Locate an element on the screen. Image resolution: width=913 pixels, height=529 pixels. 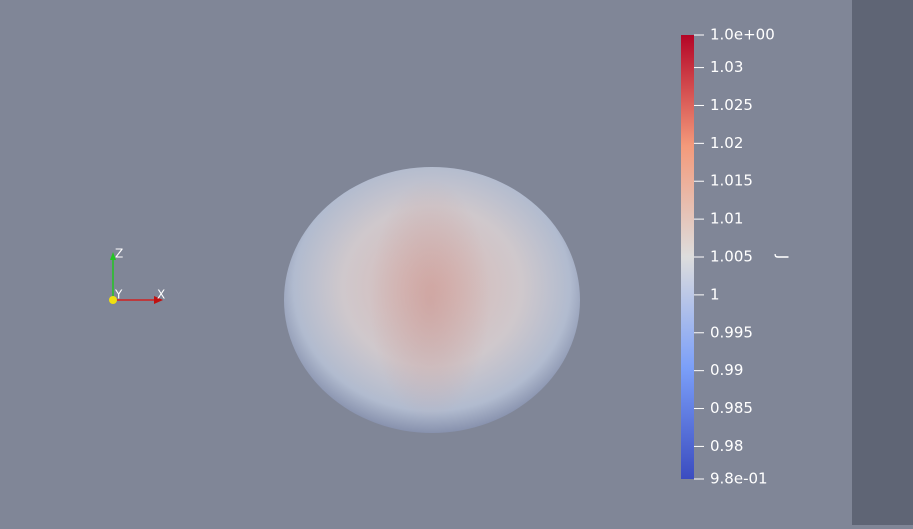
z-label: Z is located at coordinates (119, 254).